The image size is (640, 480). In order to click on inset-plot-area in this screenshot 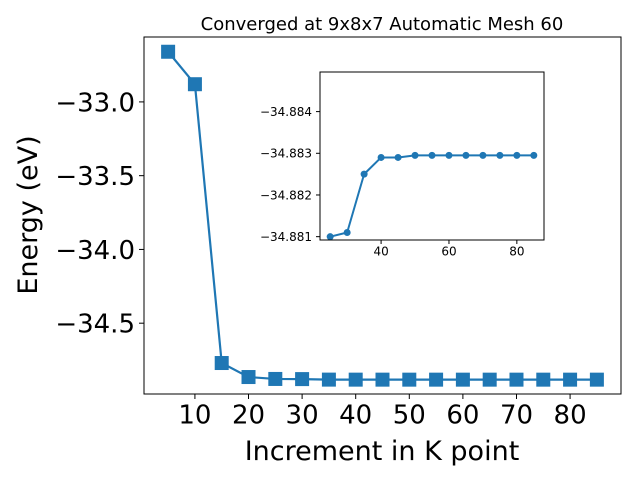, I will do `click(432, 196)`.